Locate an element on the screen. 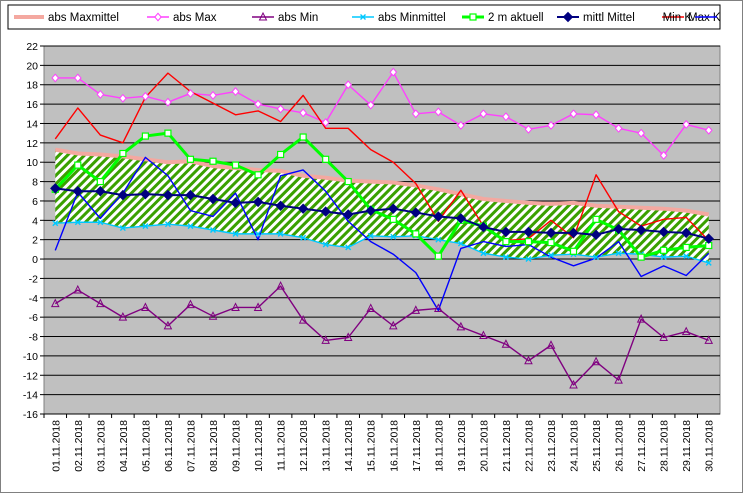  x-tick-label: 10.11.2018 is located at coordinates (259, 446).